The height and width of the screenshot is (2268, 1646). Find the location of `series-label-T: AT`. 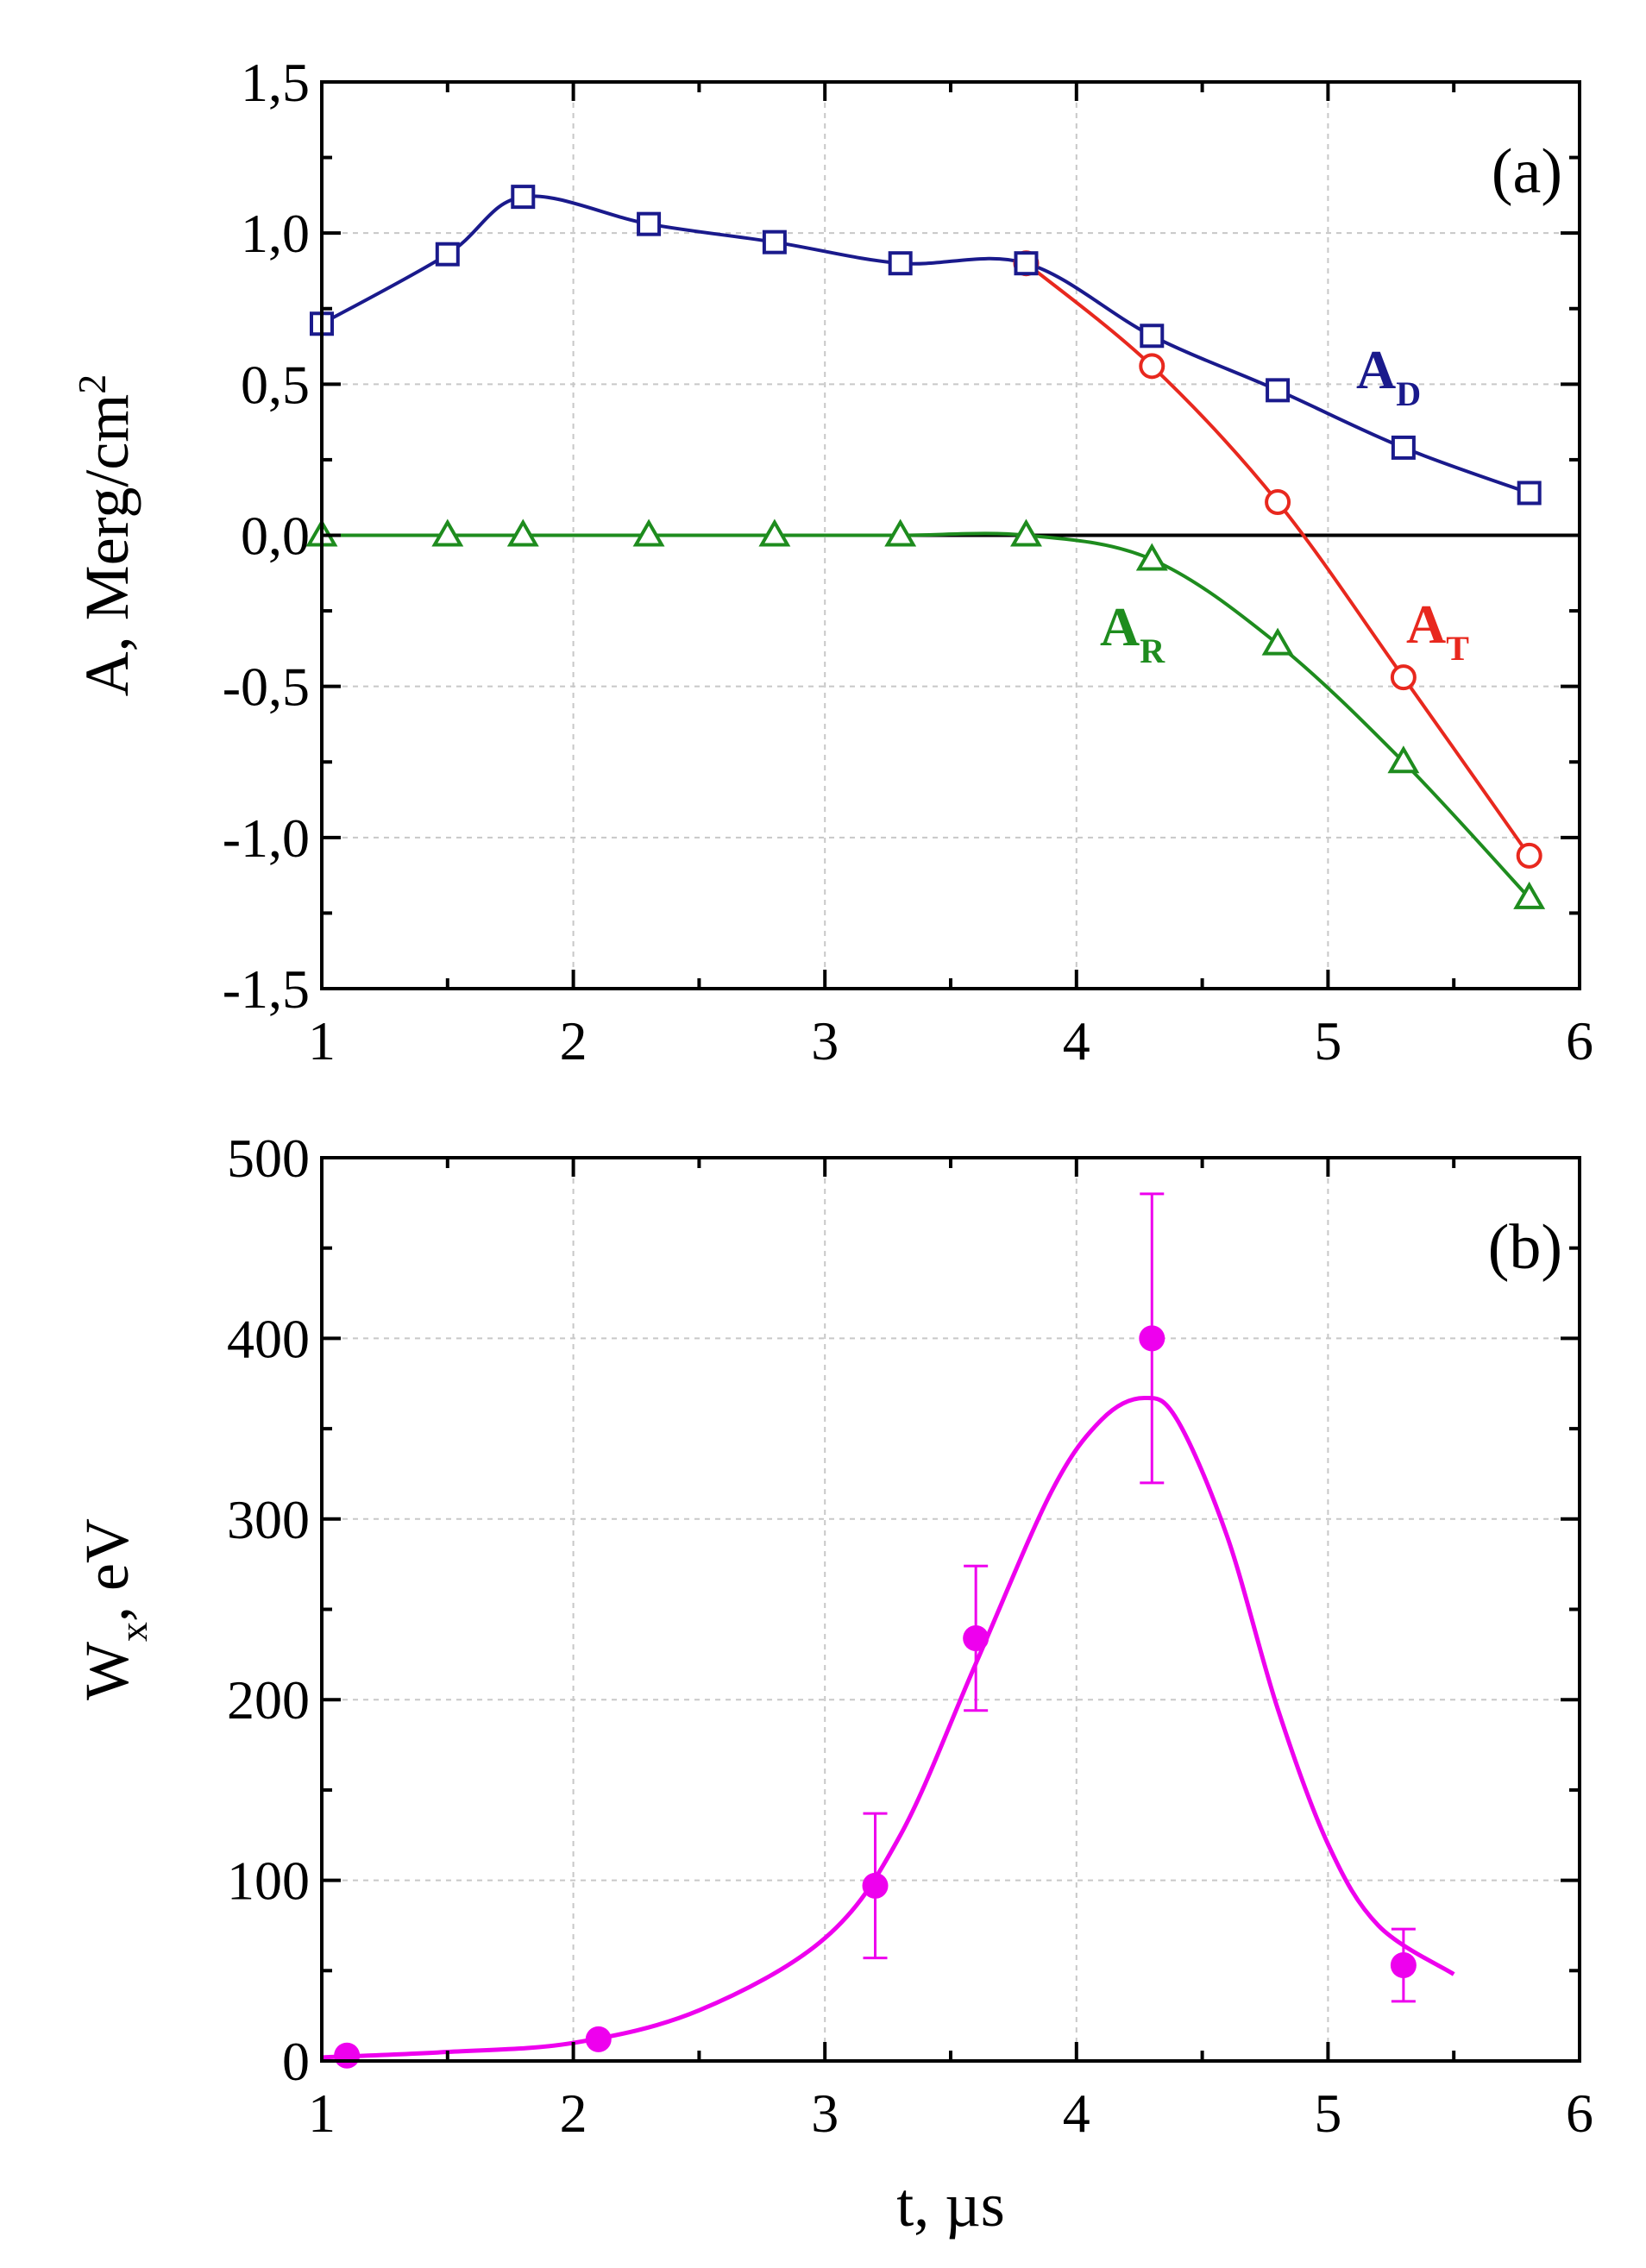

series-label-T: AT is located at coordinates (1437, 631).